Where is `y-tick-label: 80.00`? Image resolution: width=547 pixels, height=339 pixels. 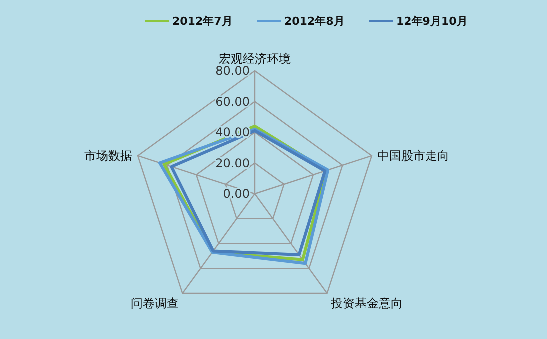
y-tick-label: 80.00 is located at coordinates (233, 71).